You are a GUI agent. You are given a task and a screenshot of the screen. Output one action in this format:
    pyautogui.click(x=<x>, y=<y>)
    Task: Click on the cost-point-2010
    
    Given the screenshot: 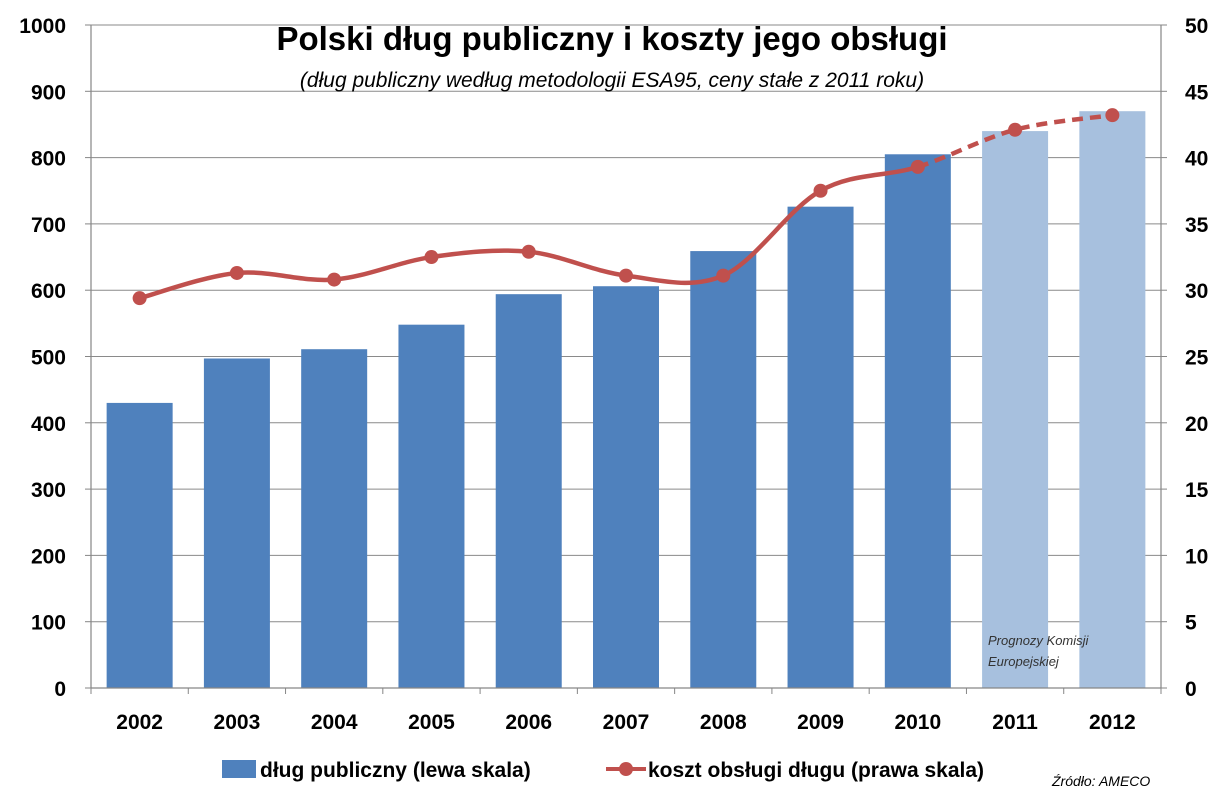 What is the action you would take?
    pyautogui.click(x=917, y=166)
    